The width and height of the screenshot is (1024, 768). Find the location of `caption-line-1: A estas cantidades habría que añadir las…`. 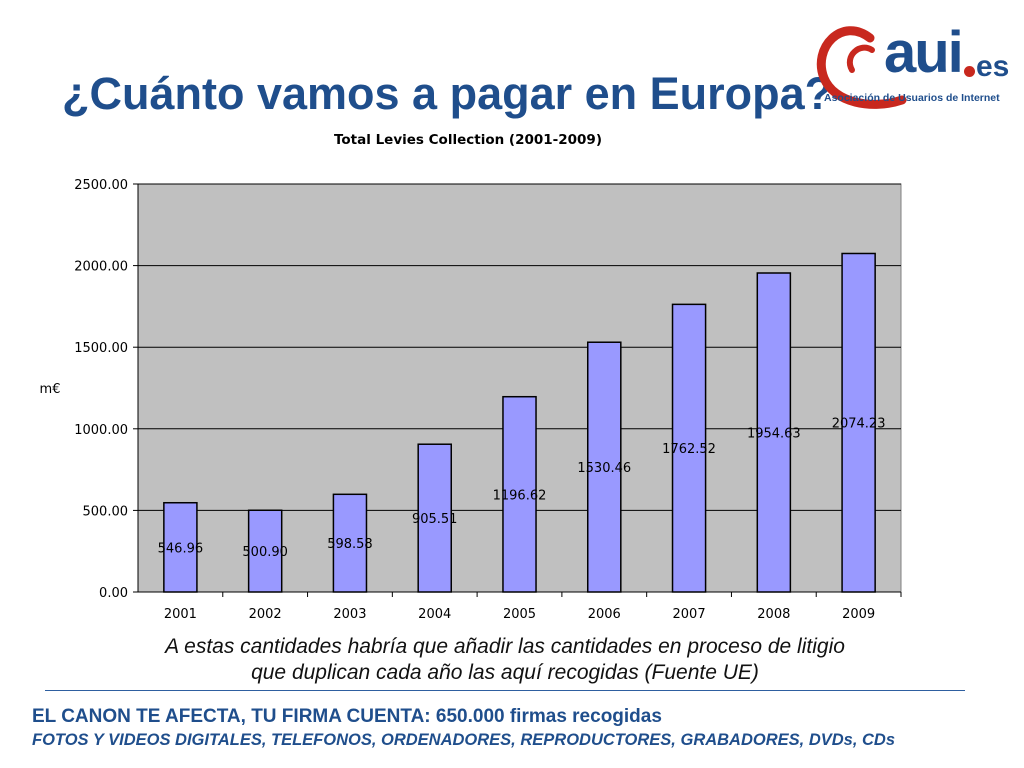

caption-line-1: A estas cantidades habría que añadir las… is located at coordinates (505, 646).